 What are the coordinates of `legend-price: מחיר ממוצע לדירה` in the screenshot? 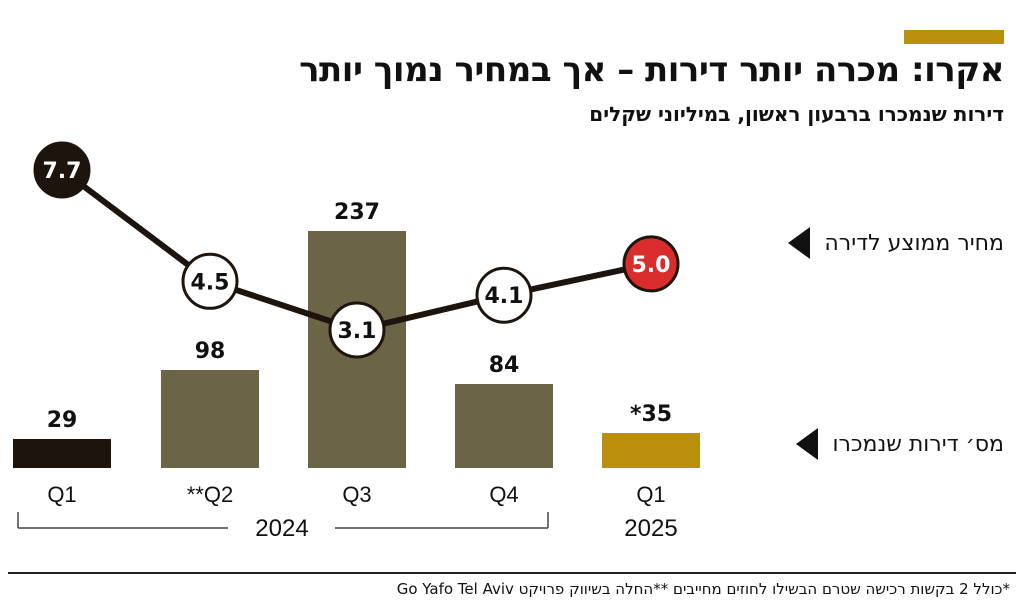 It's located at (896, 243).